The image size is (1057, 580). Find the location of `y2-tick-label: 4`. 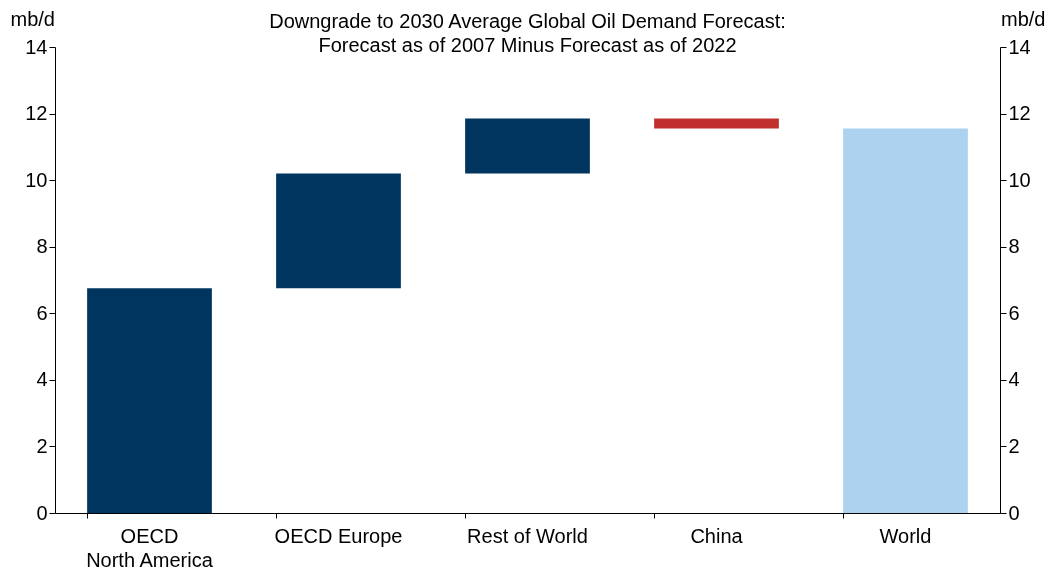

y2-tick-label: 4 is located at coordinates (1014, 379).